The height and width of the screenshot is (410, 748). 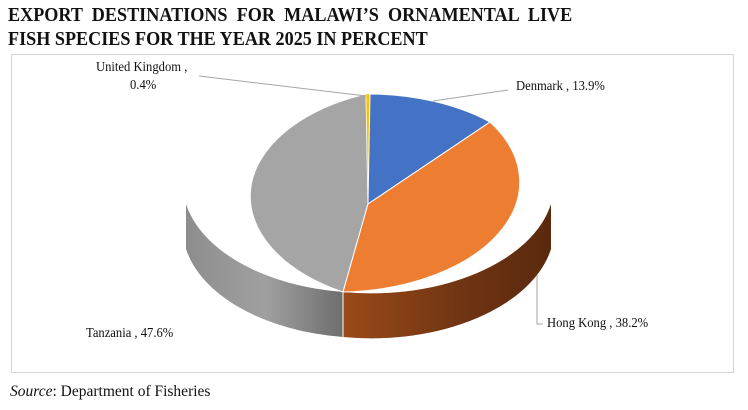 What do you see at coordinates (560, 86) in the screenshot?
I see `label-denmark: Denmark , 13.9%` at bounding box center [560, 86].